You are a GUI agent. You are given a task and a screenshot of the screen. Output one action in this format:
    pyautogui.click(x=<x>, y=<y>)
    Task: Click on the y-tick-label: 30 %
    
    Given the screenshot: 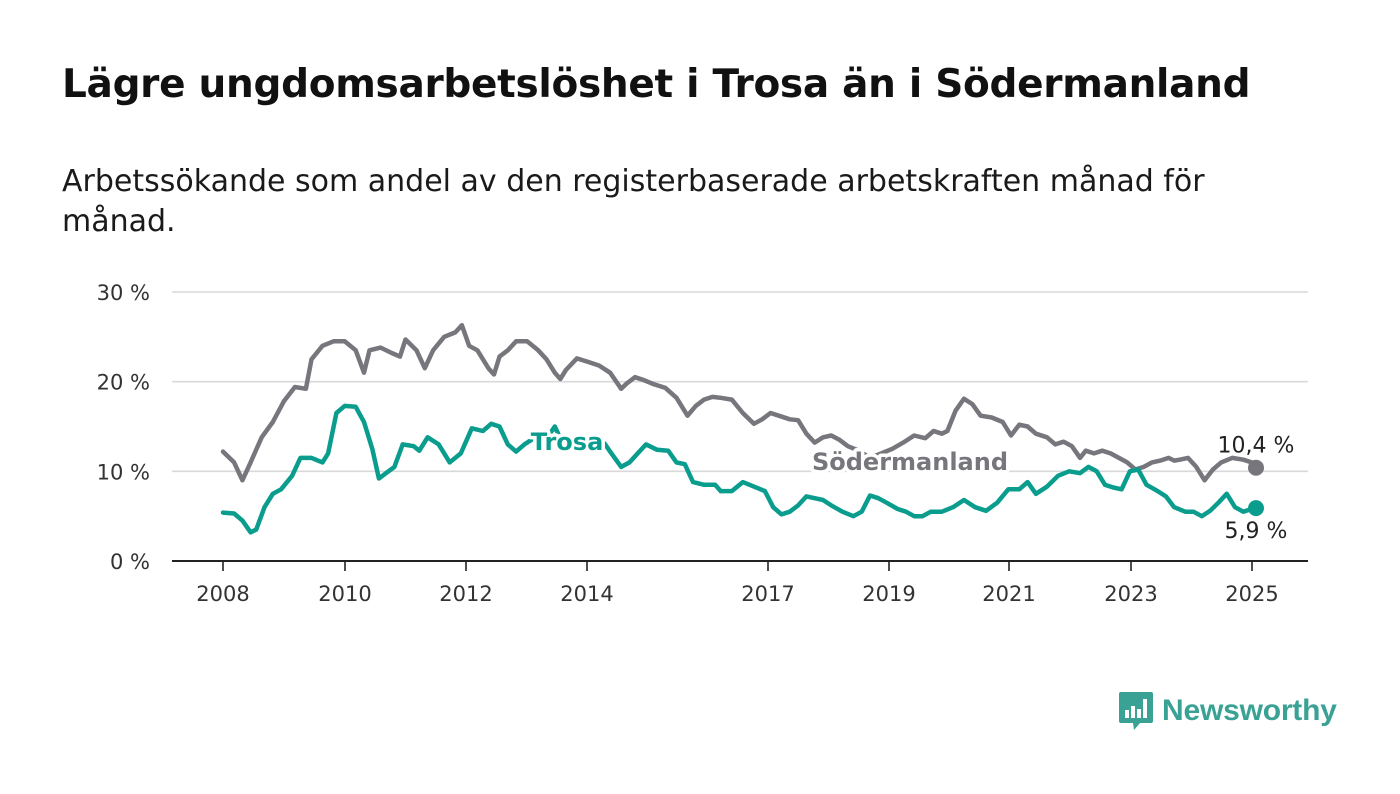 What is the action you would take?
    pyautogui.click(x=123, y=293)
    